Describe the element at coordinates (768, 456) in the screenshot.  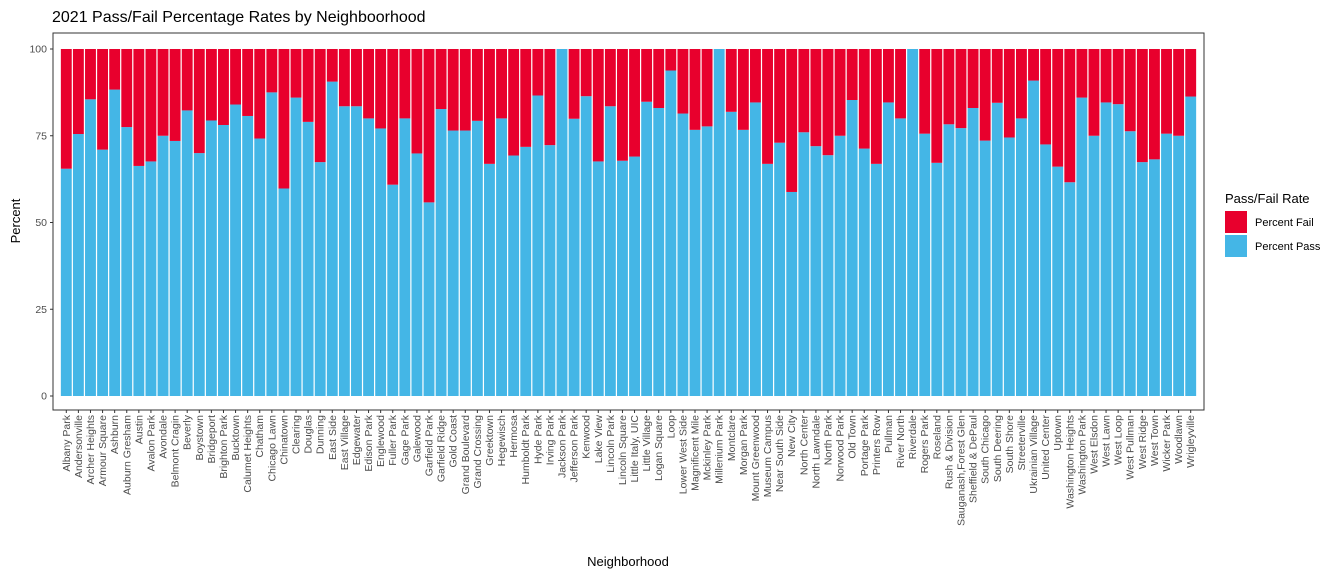
I see `x-tick-label: Museum Campus` at that location.